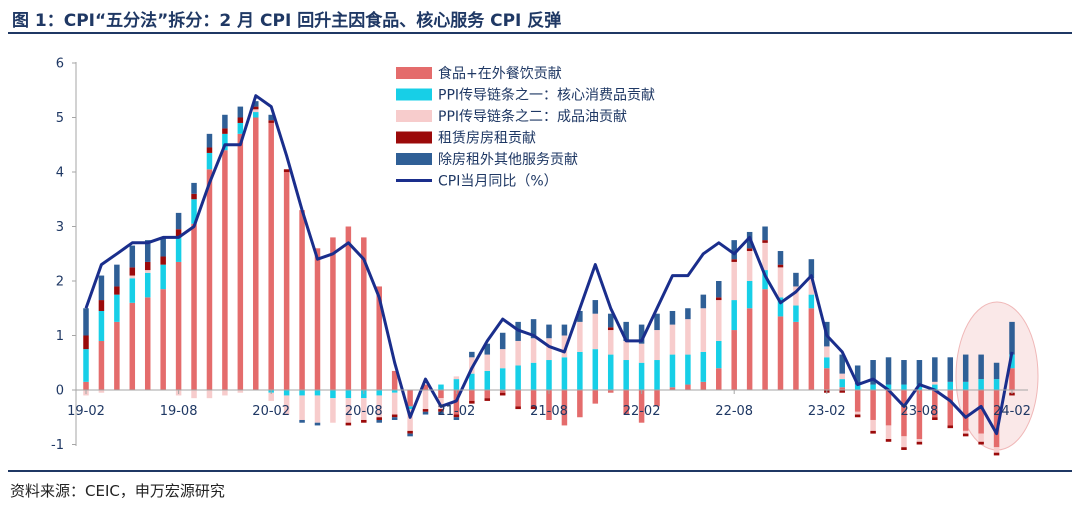  What do you see at coordinates (60, 173) in the screenshot?
I see `y-tick-label: 4` at bounding box center [60, 173].